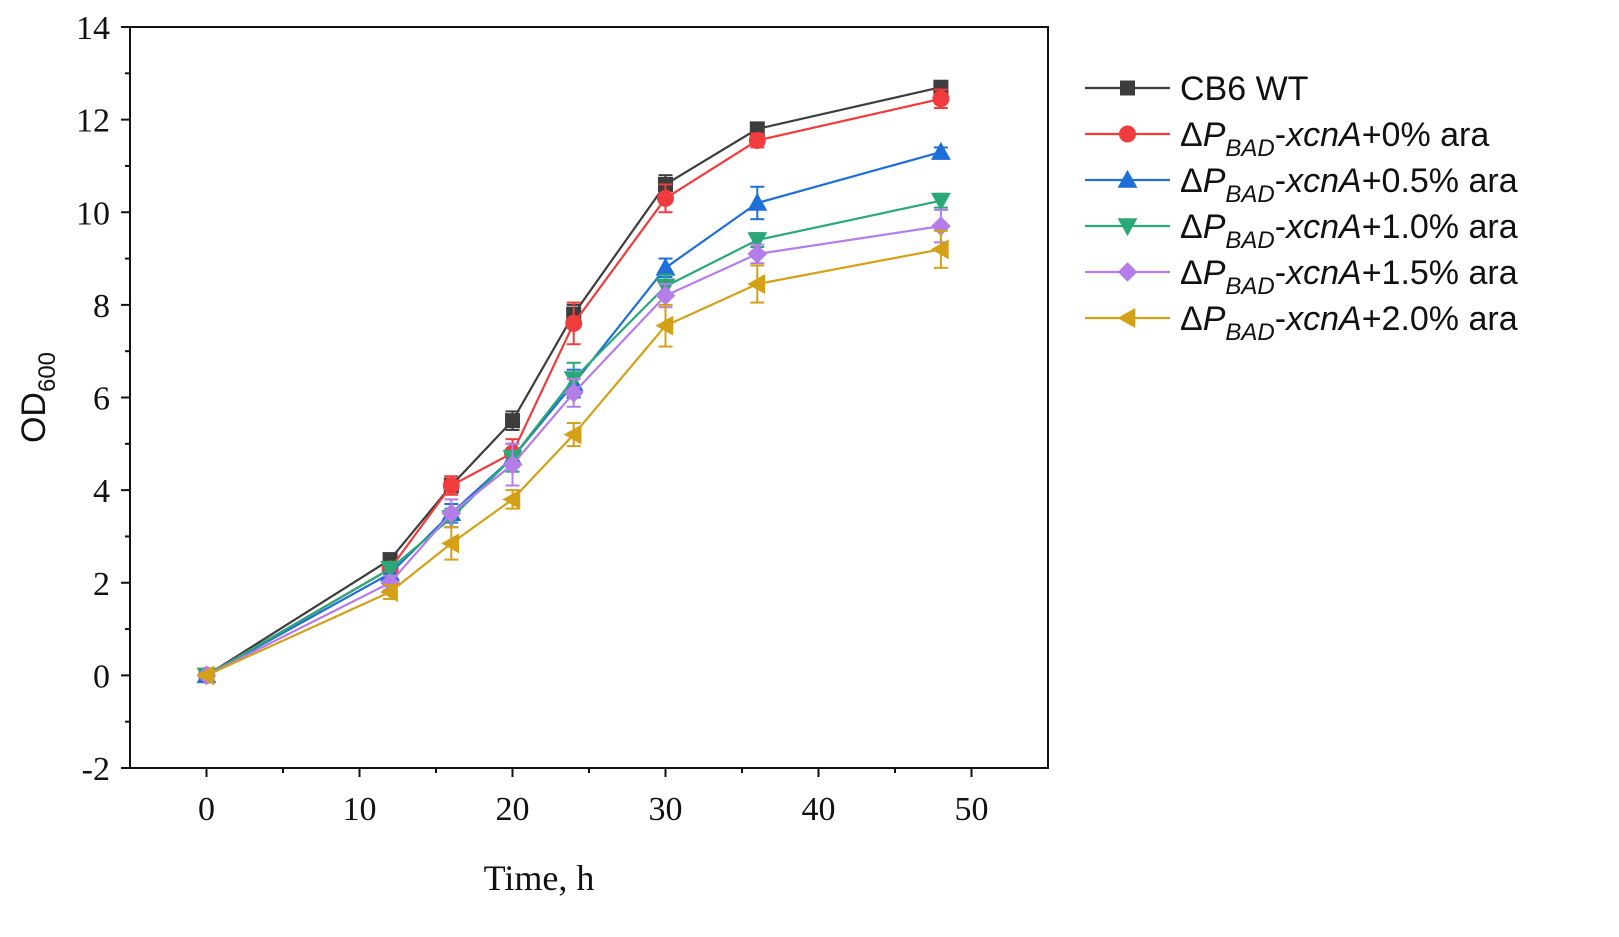 Image resolution: width=1619 pixels, height=937 pixels. What do you see at coordinates (360, 809) in the screenshot?
I see `x-tick-label: 10` at bounding box center [360, 809].